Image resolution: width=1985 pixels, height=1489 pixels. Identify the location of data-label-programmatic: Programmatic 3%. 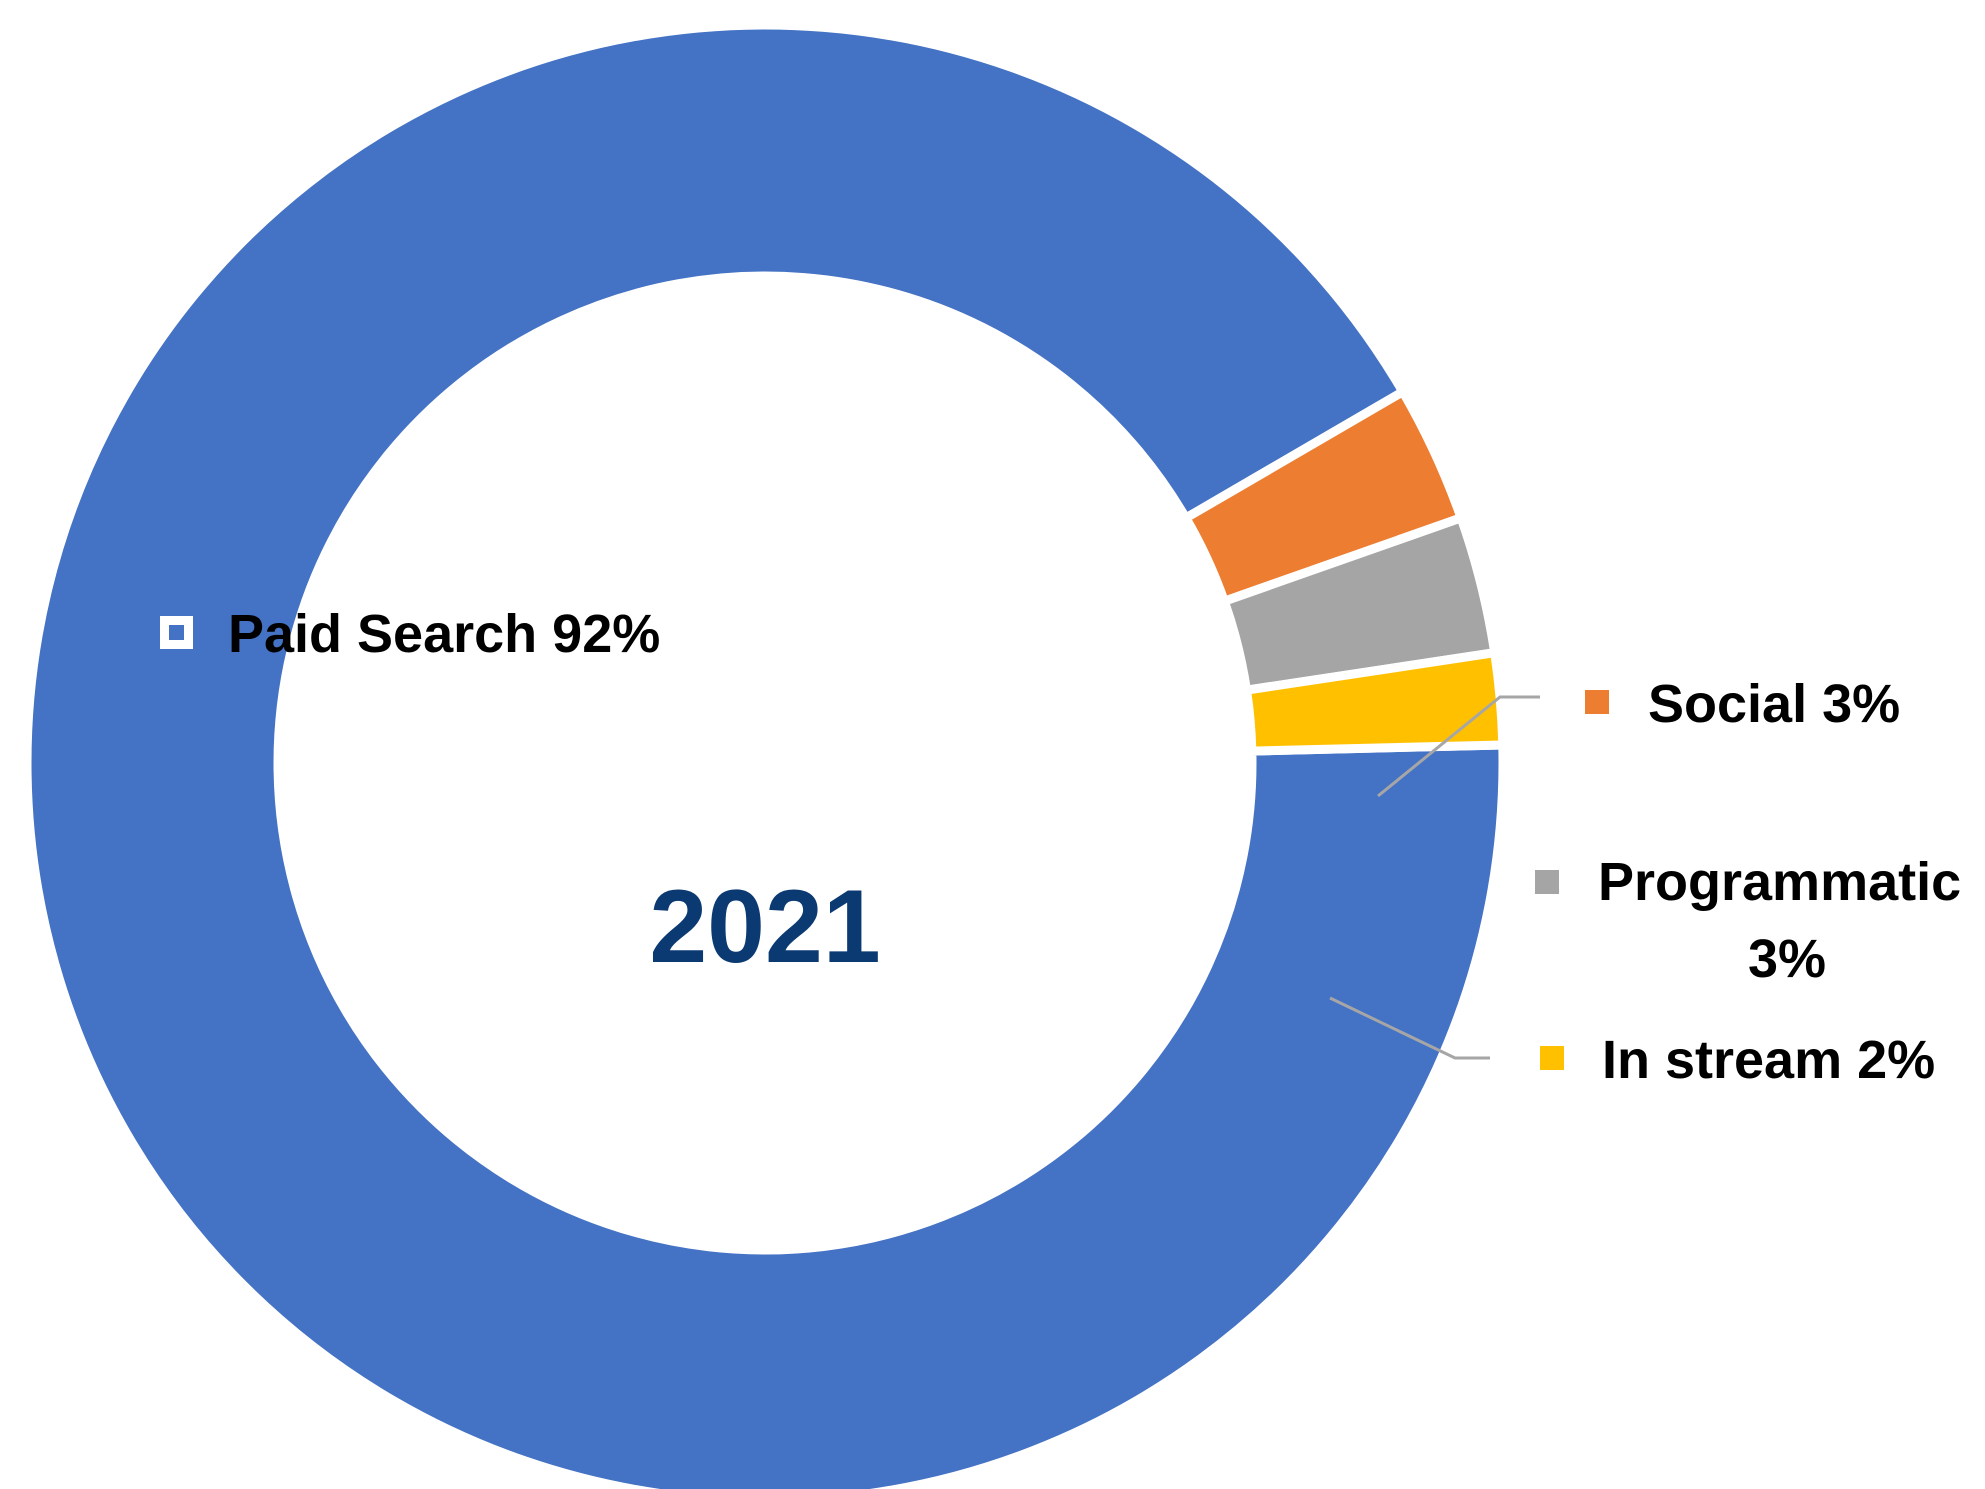
(1748, 920).